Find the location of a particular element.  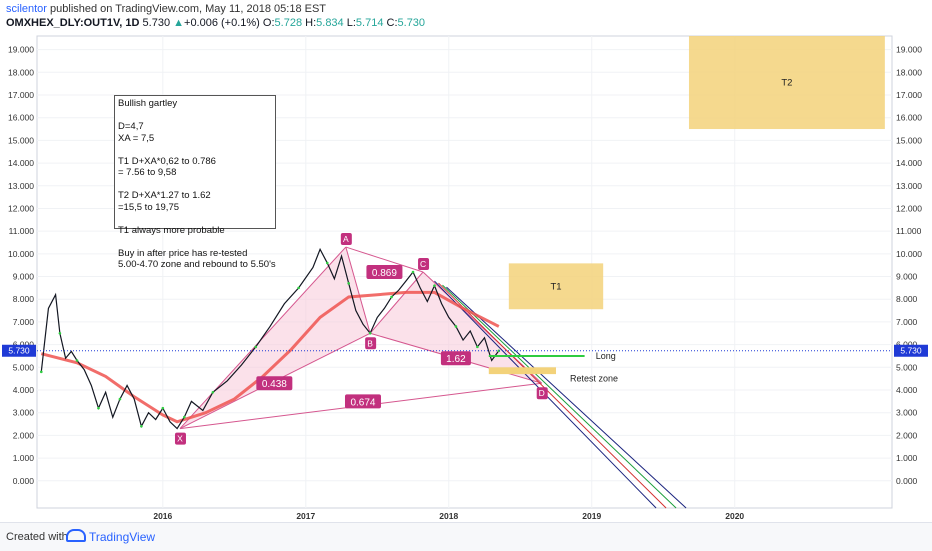

x-tick-label: 2019 is located at coordinates (591, 516).